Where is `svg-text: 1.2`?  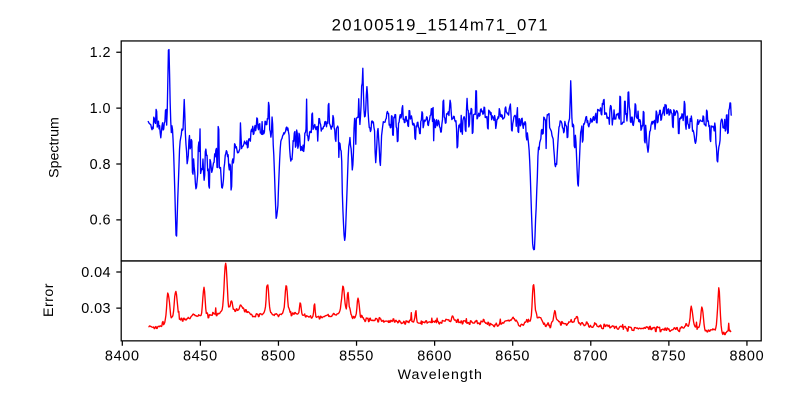 svg-text: 1.2 is located at coordinates (100, 53).